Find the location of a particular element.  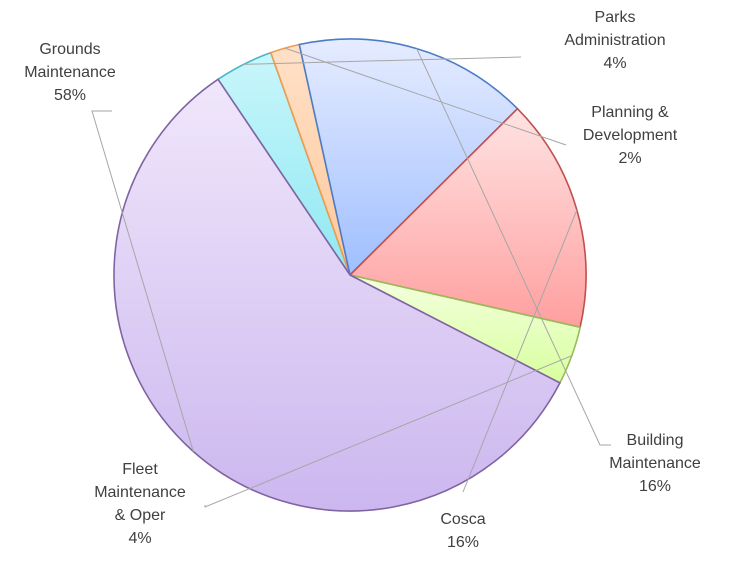

leader-line-fleet-maintenance-oper is located at coordinates (388, 431).